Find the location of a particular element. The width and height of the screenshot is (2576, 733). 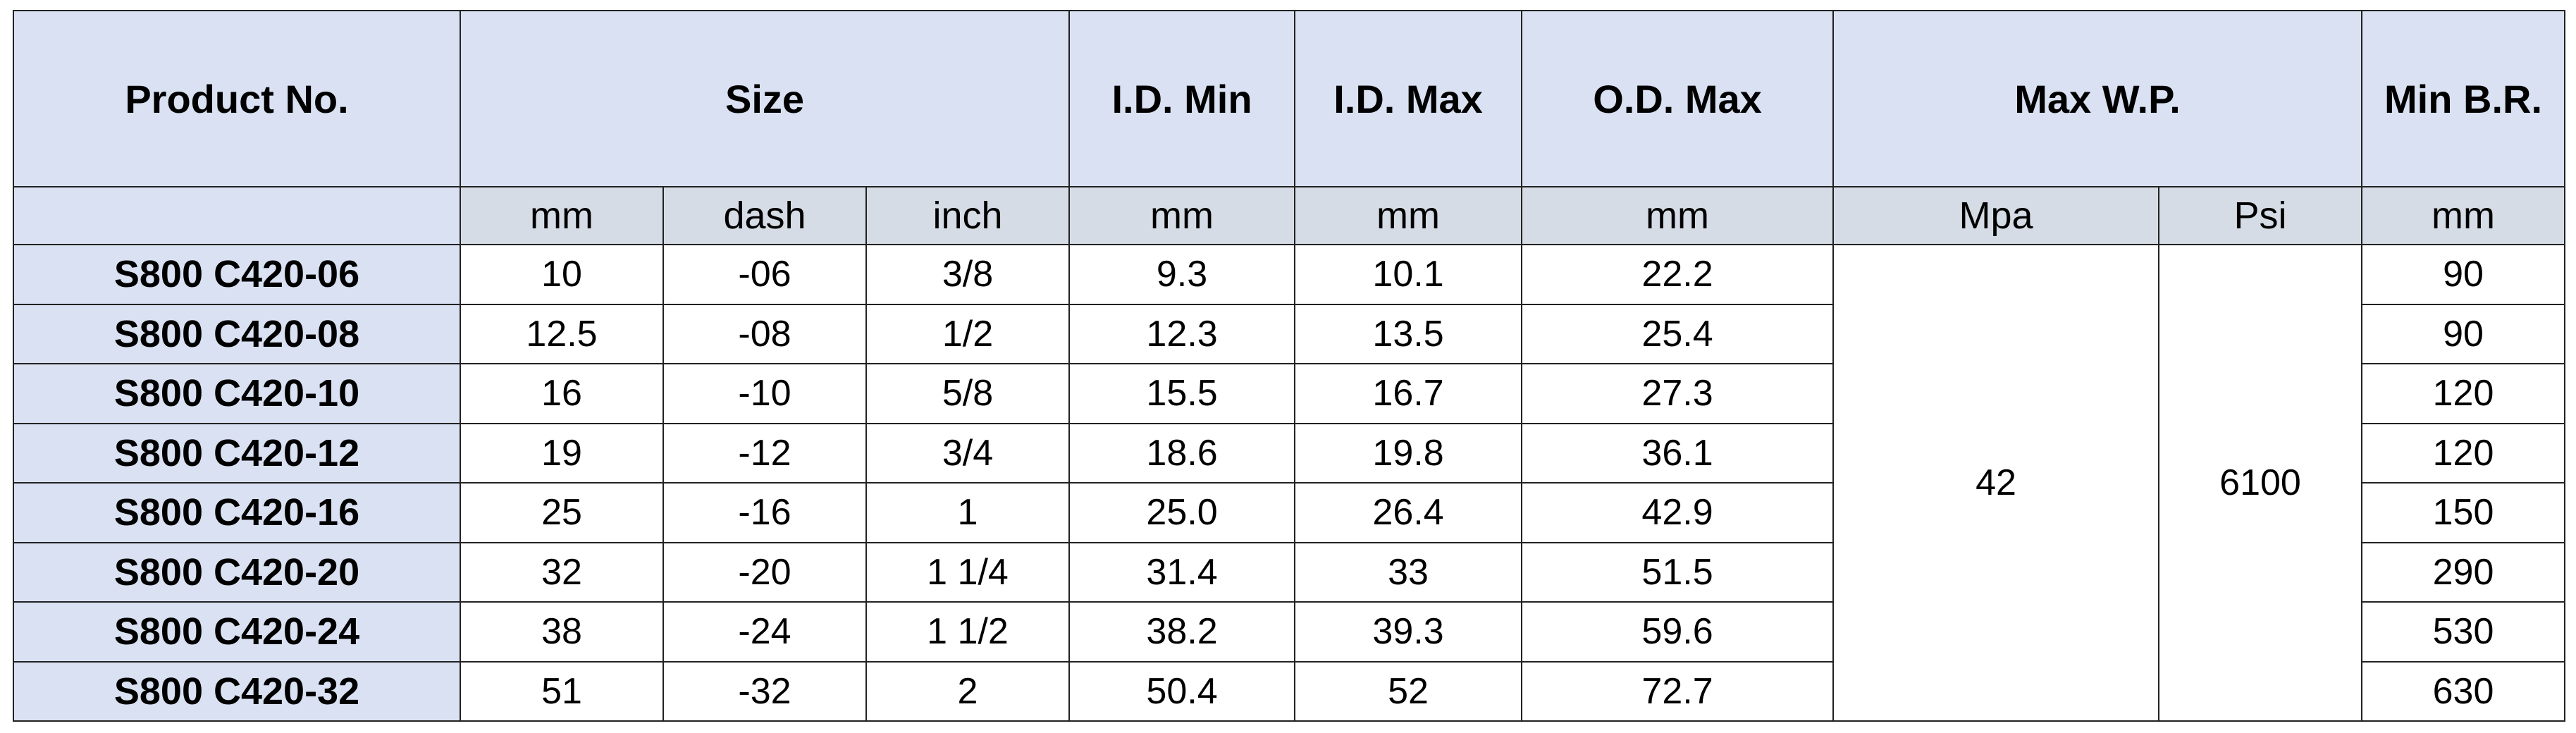

id-max-cell: 33 is located at coordinates (1408, 572).